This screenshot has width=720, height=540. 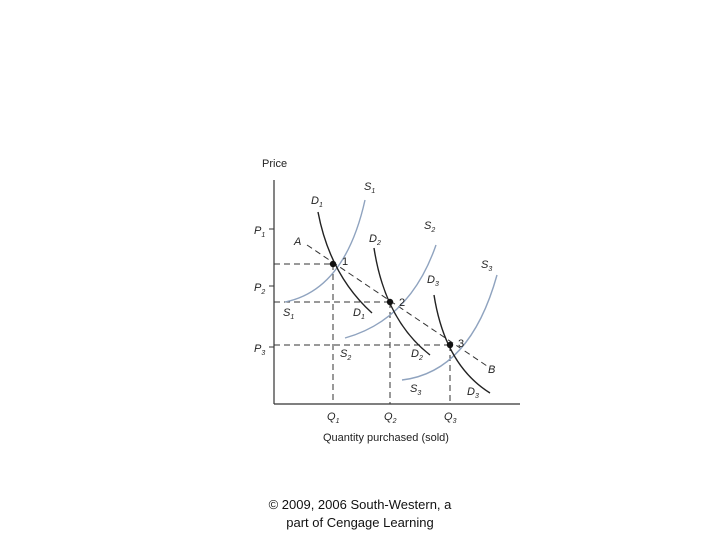 What do you see at coordinates (473, 393) in the screenshot?
I see `d3-bottom-label: D3` at bounding box center [473, 393].